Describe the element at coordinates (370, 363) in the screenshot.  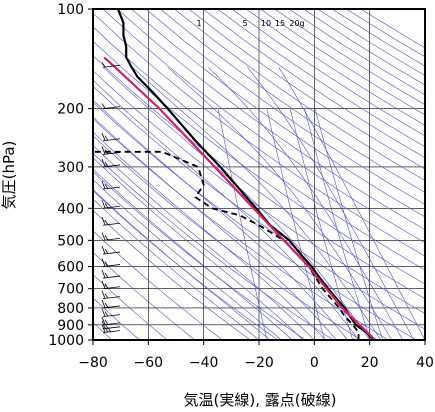
I see `x-tick-label: 20` at that location.